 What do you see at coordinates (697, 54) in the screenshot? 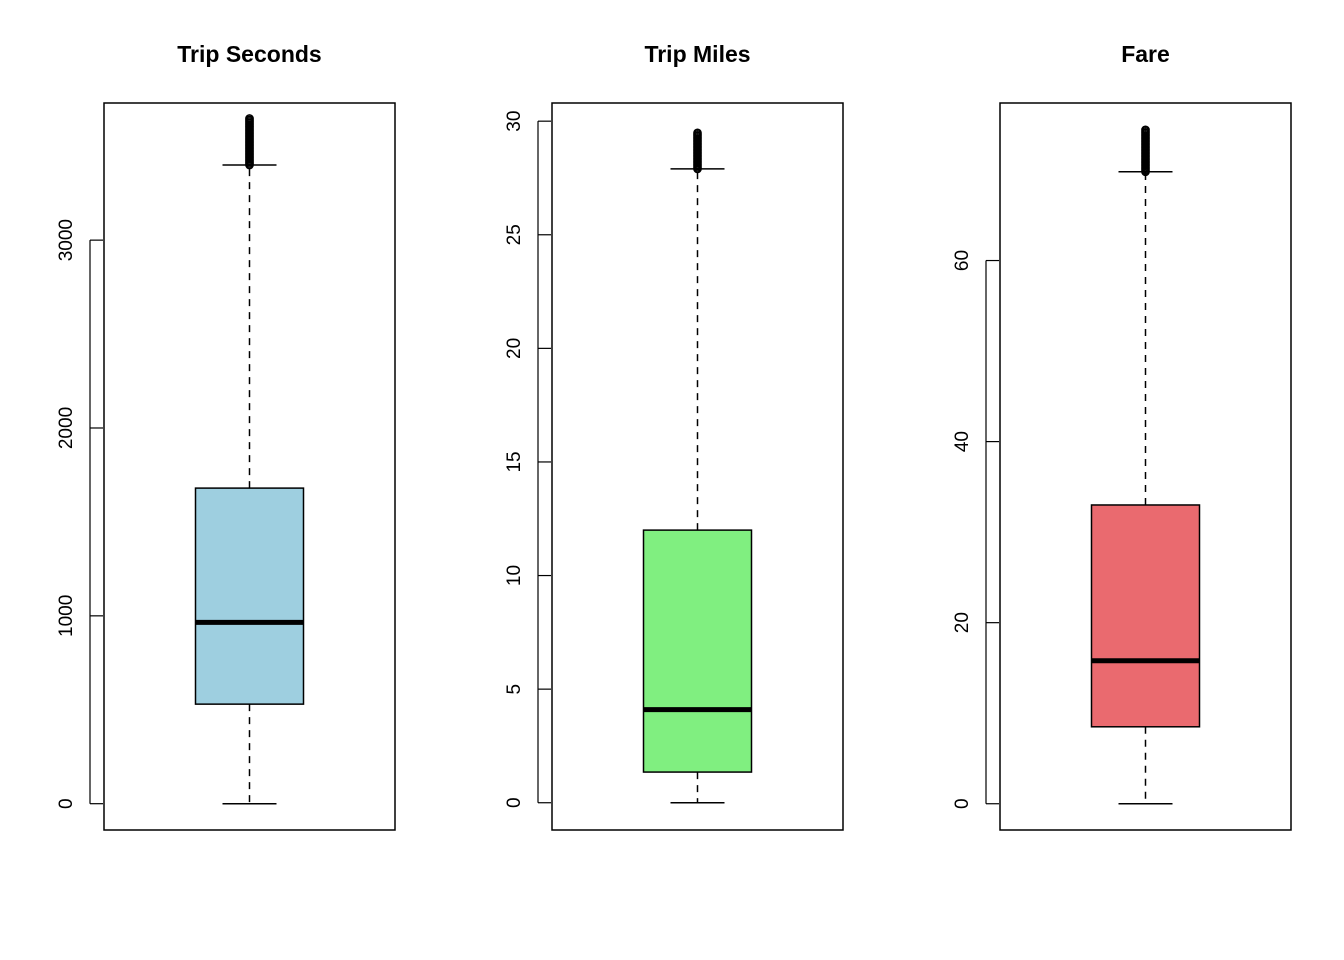
I see `panel-title: Trip Miles` at bounding box center [697, 54].